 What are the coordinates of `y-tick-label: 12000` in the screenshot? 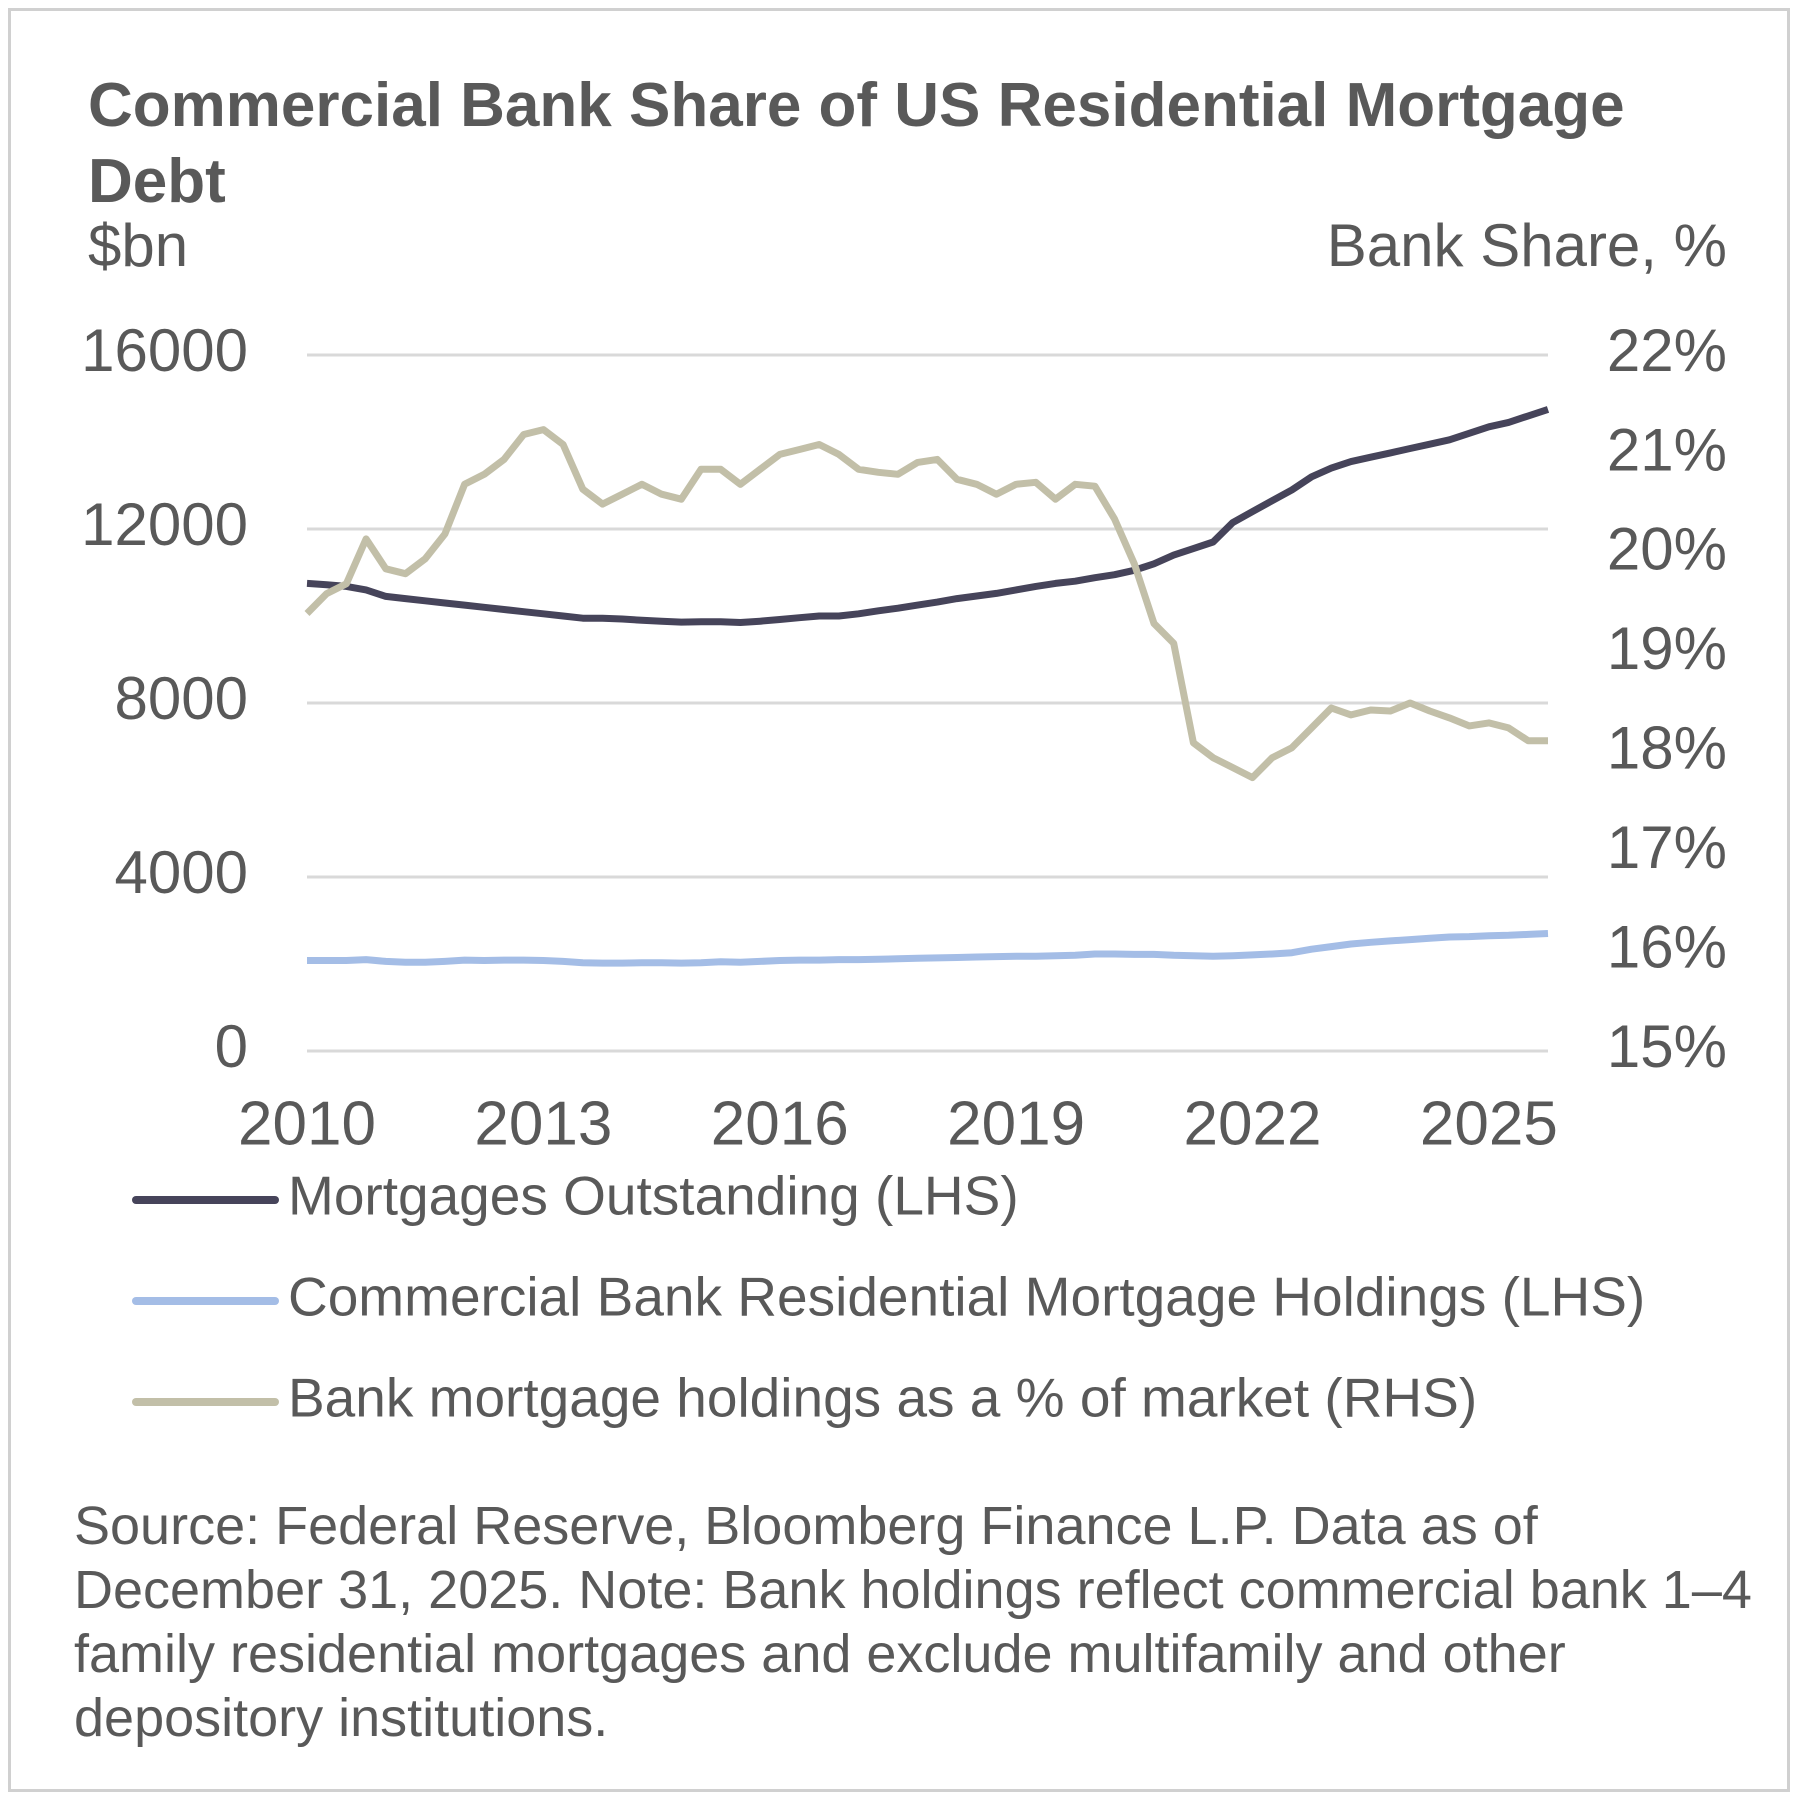 It's located at (164, 524).